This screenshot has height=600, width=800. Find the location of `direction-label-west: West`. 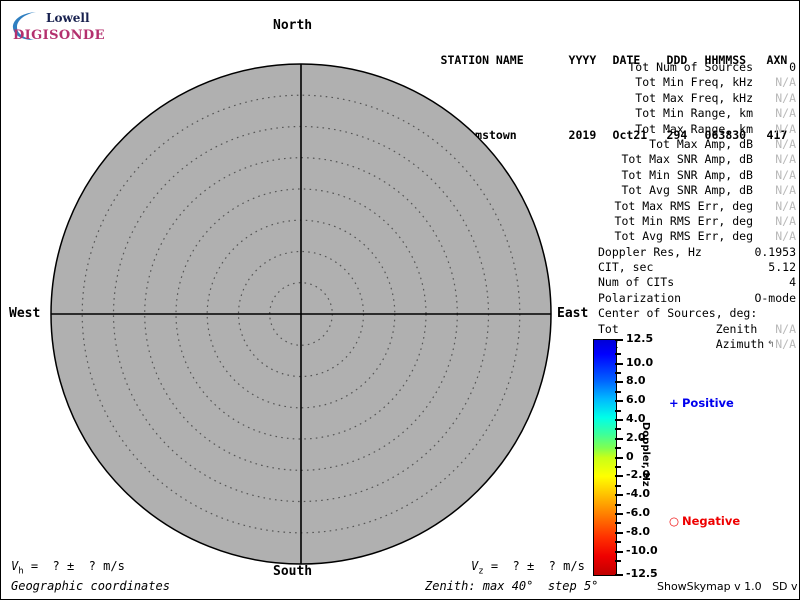

direction-label-west: West is located at coordinates (25, 313).